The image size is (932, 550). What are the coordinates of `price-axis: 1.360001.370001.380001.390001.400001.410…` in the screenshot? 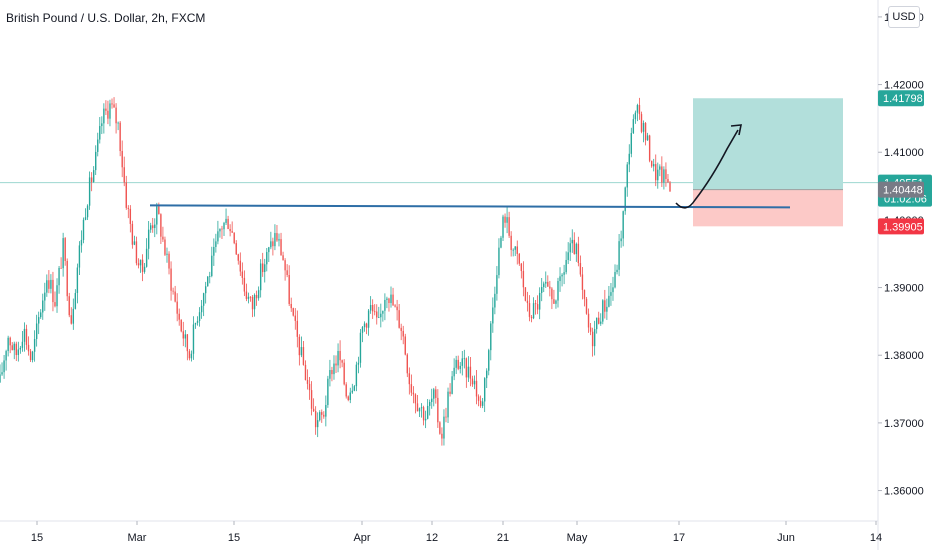 It's located at (901, 255).